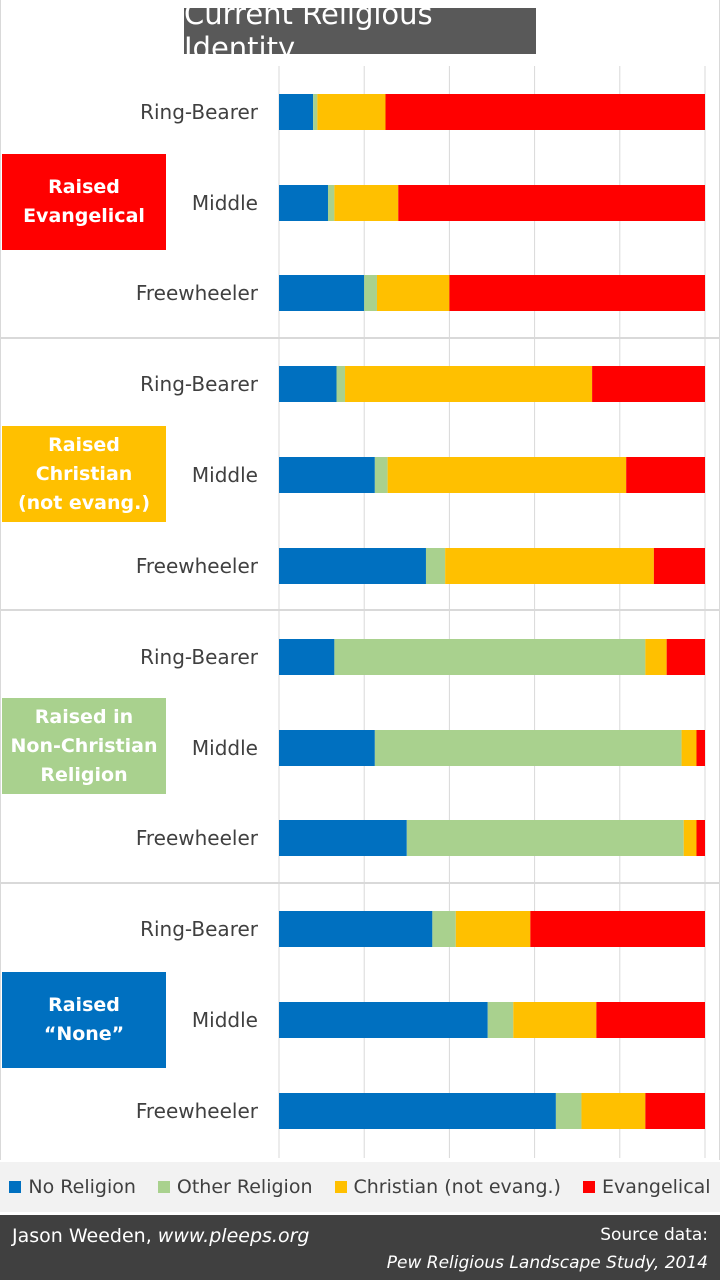  Describe the element at coordinates (457, 1187) in the screenshot. I see `legend-label: Christian (not evang.)` at that location.